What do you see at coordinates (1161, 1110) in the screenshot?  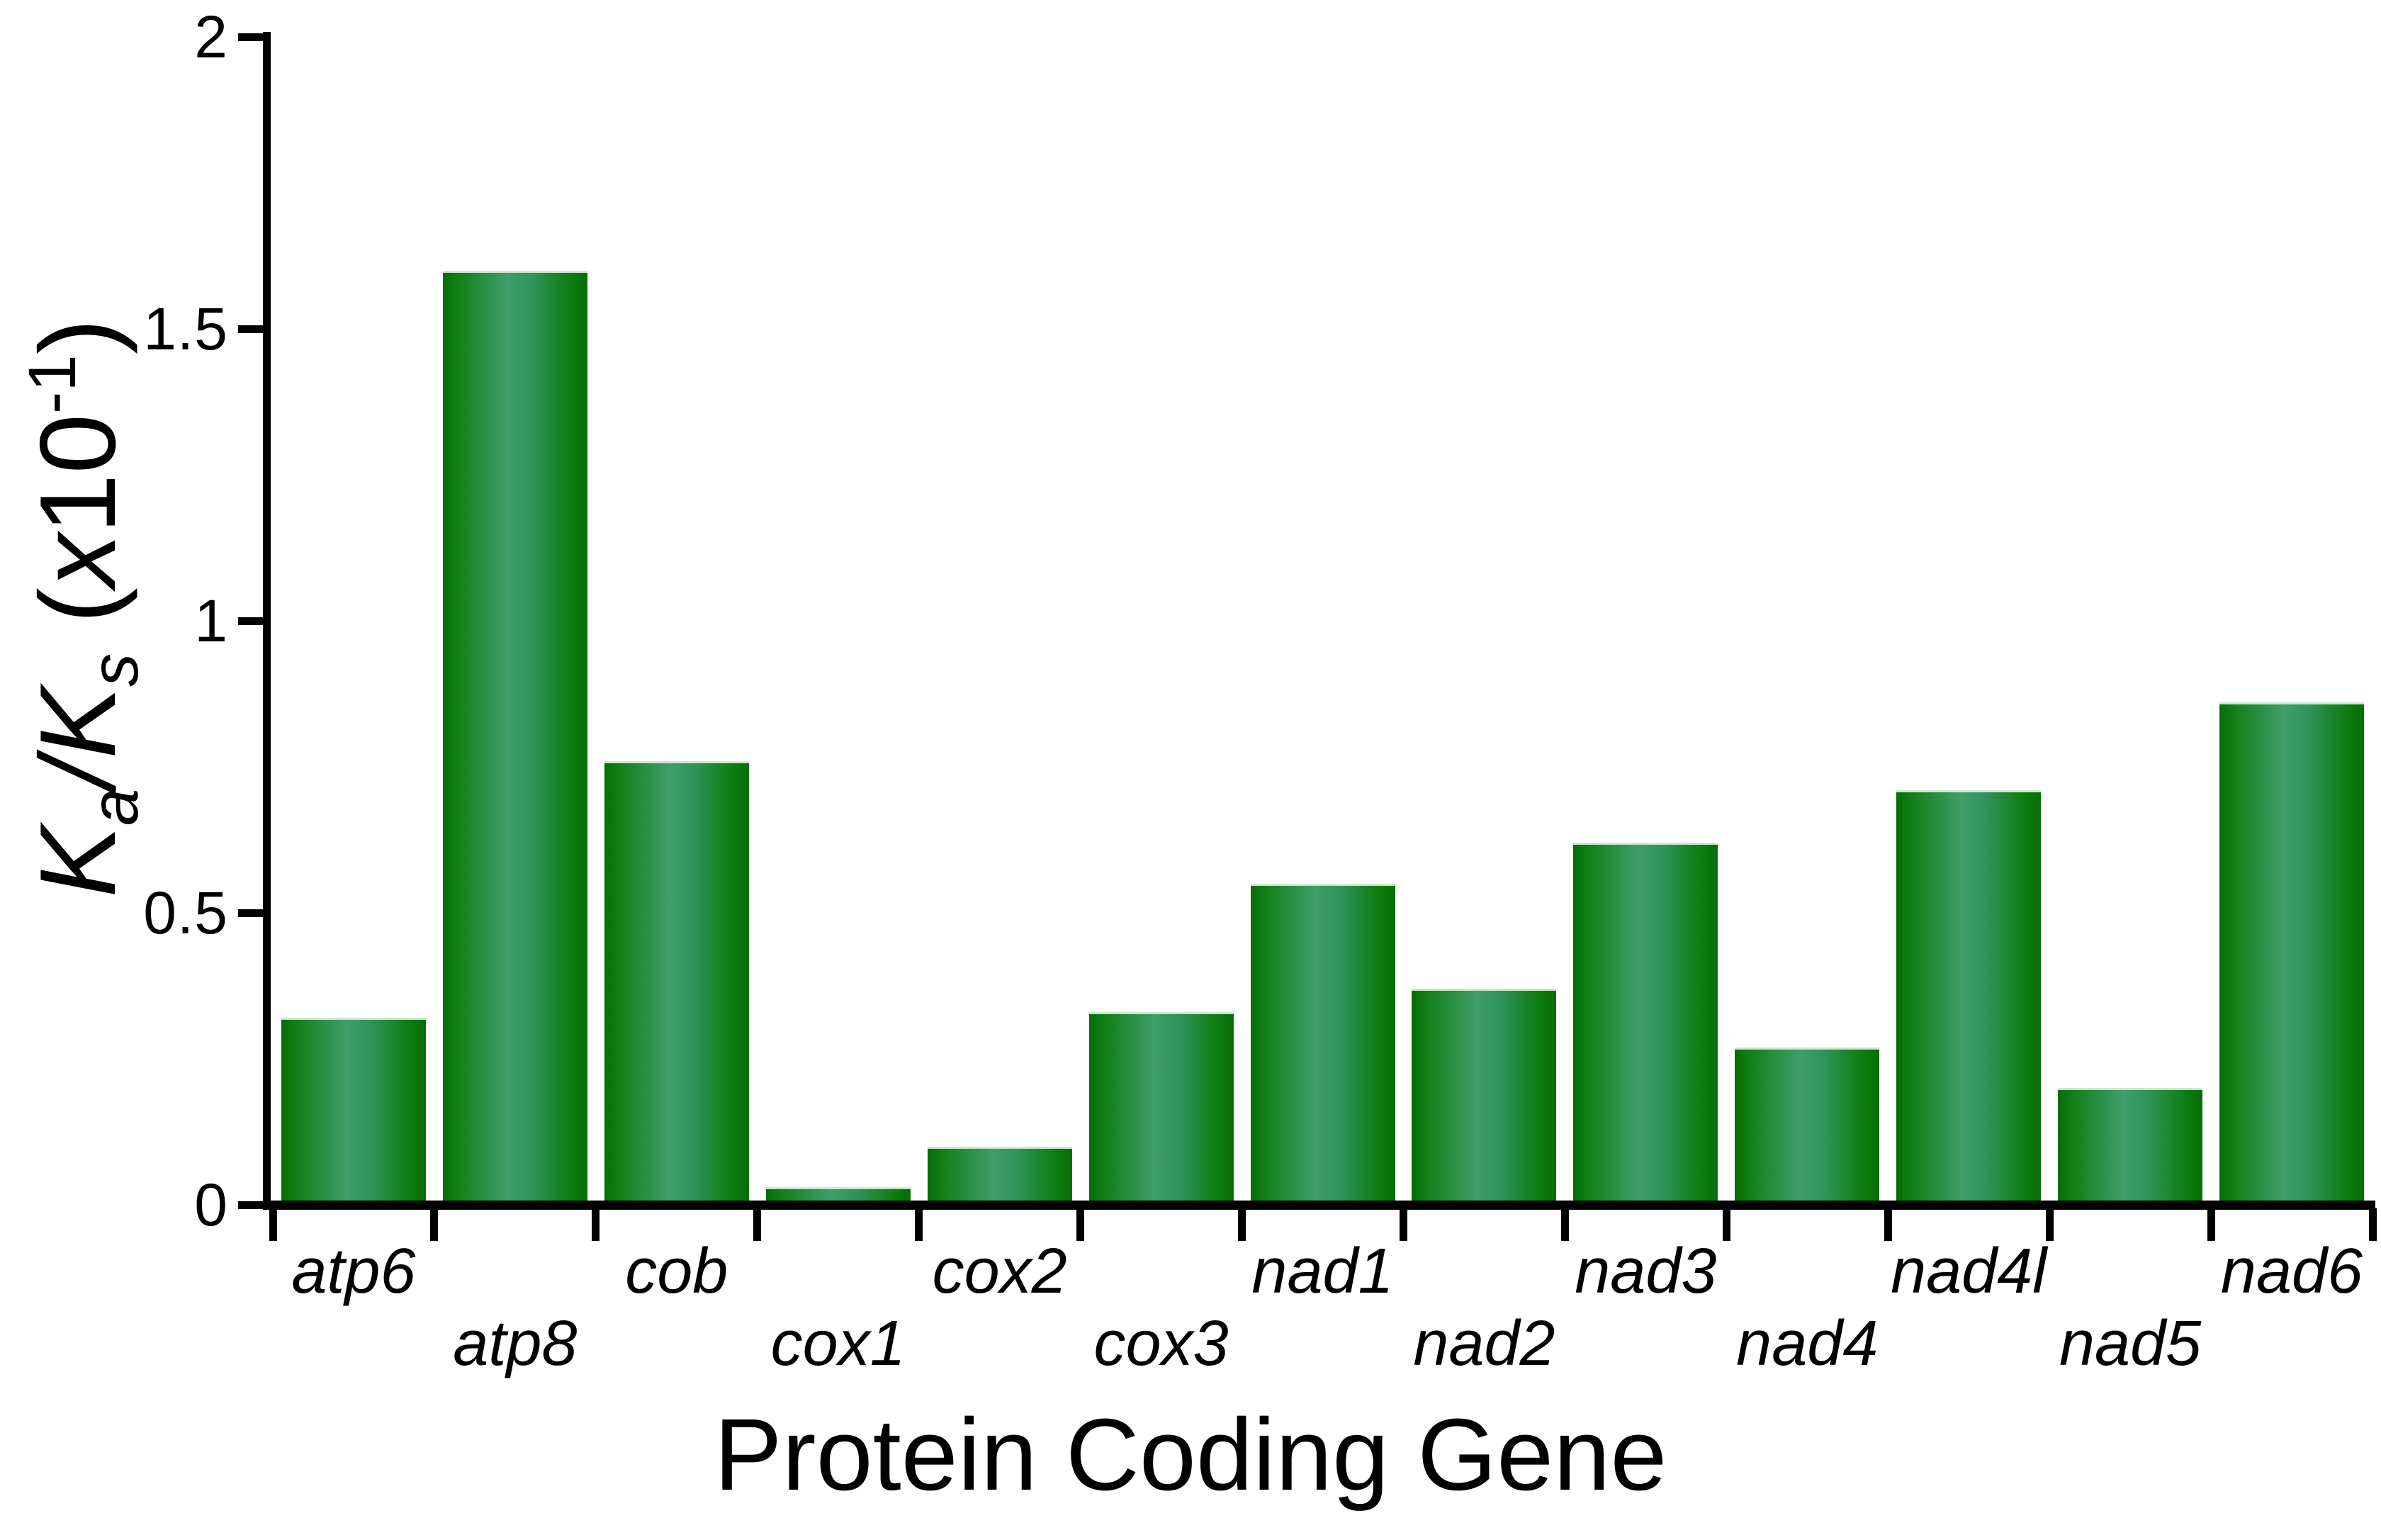 I see `bar-cox3` at bounding box center [1161, 1110].